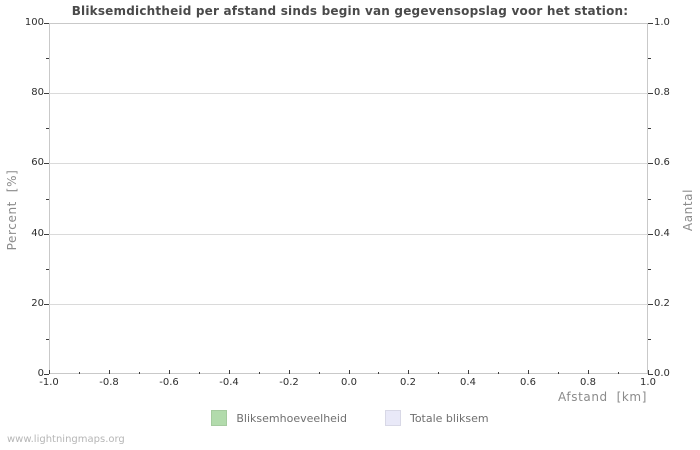  Describe the element at coordinates (602, 397) in the screenshot. I see `x-axis-label: Afstand [km]` at that location.